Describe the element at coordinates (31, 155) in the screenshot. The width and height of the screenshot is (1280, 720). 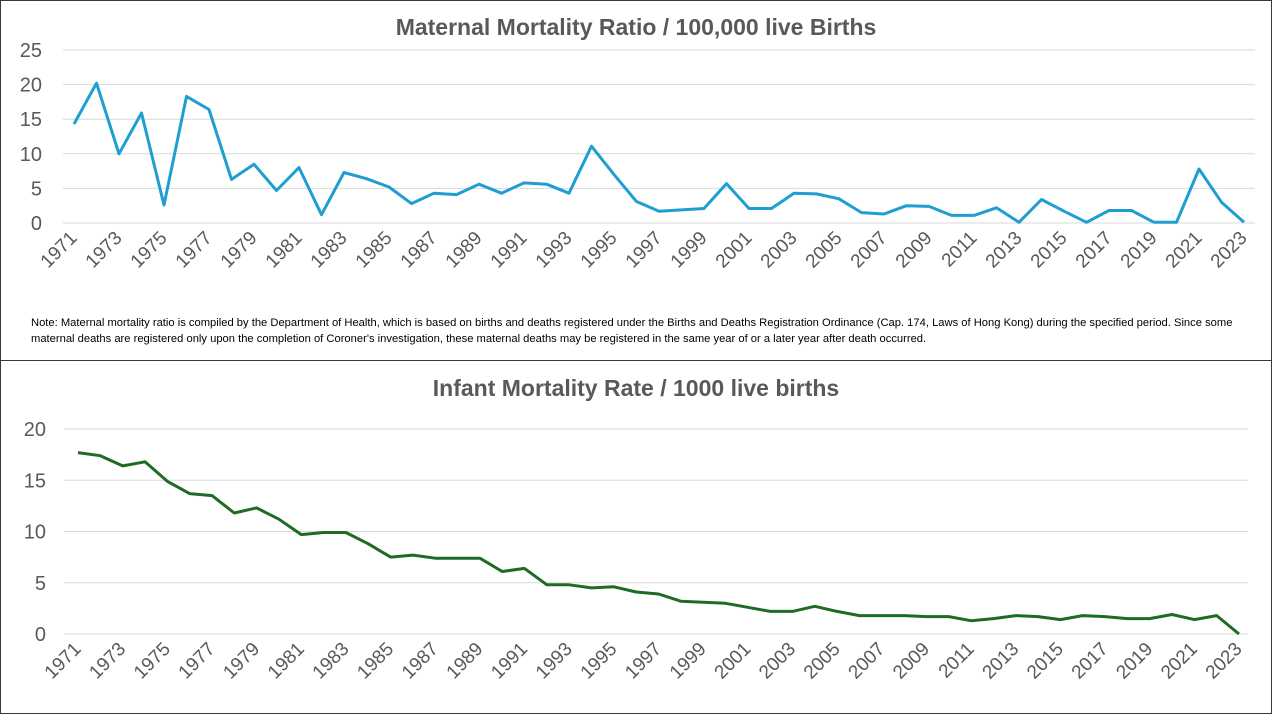
I see `y-tick-label: 10` at that location.